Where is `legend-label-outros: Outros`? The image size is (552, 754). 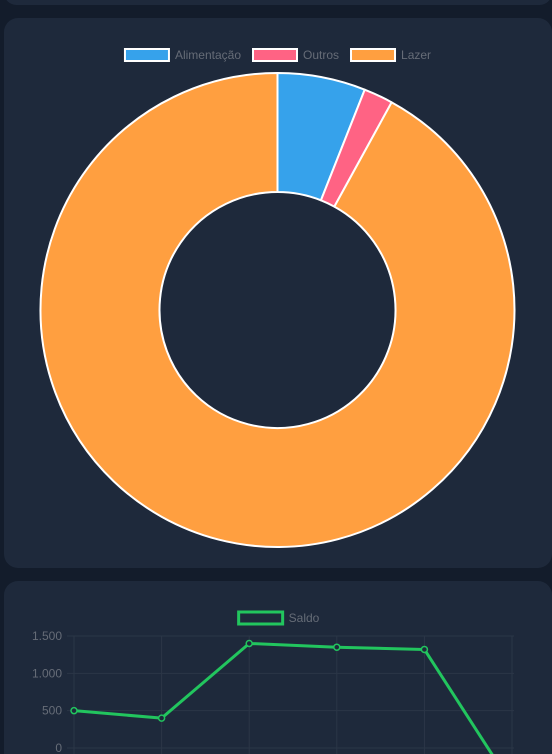
legend-label-outros: Outros is located at coordinates (321, 55).